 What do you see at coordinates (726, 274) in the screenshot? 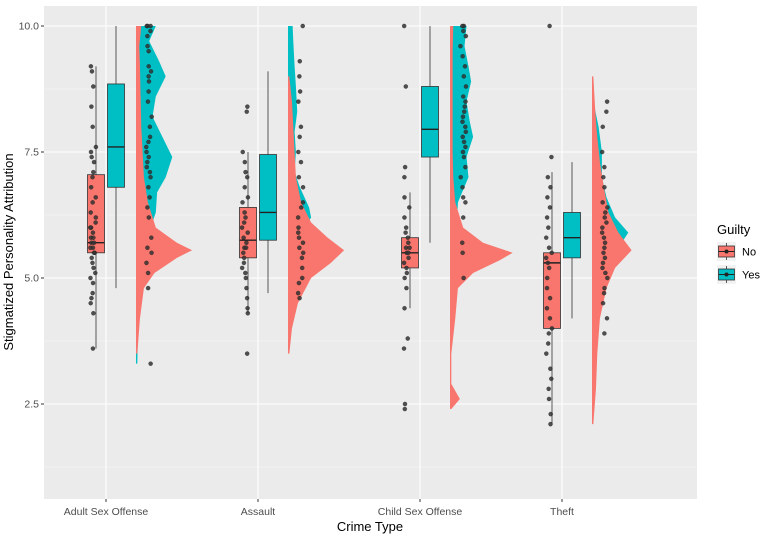
I see `legend-key-point` at bounding box center [726, 274].